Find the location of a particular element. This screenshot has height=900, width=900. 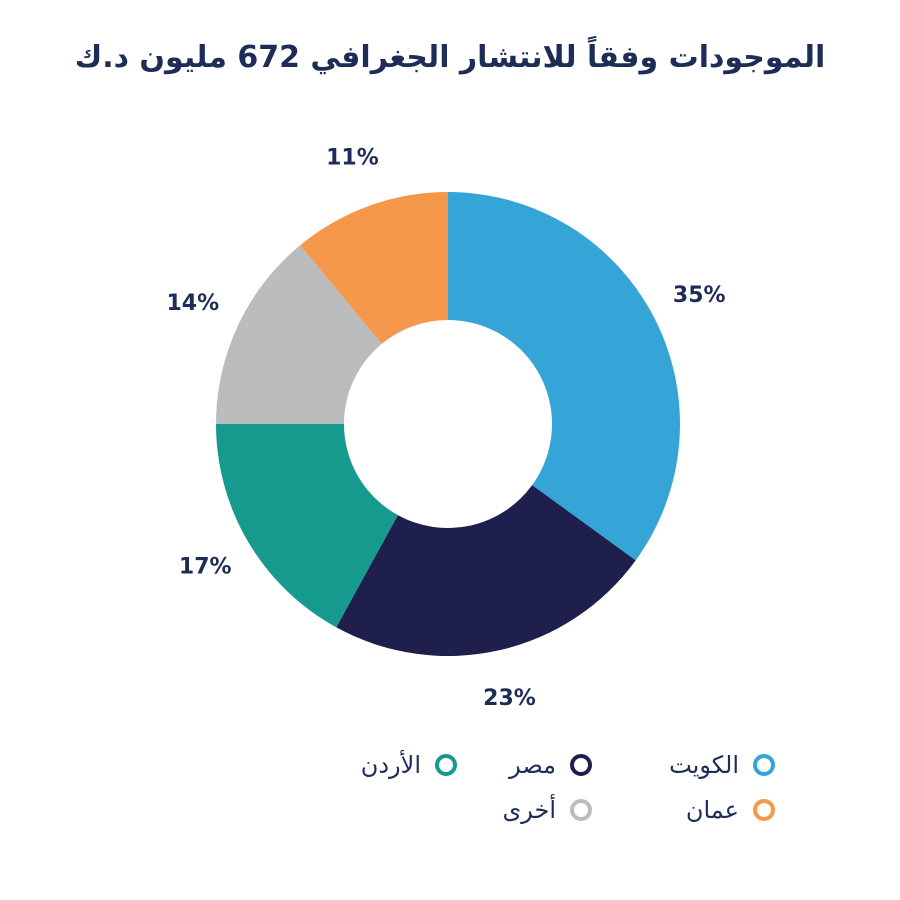

legend-item-egypt: مصر is located at coordinates (550, 765).